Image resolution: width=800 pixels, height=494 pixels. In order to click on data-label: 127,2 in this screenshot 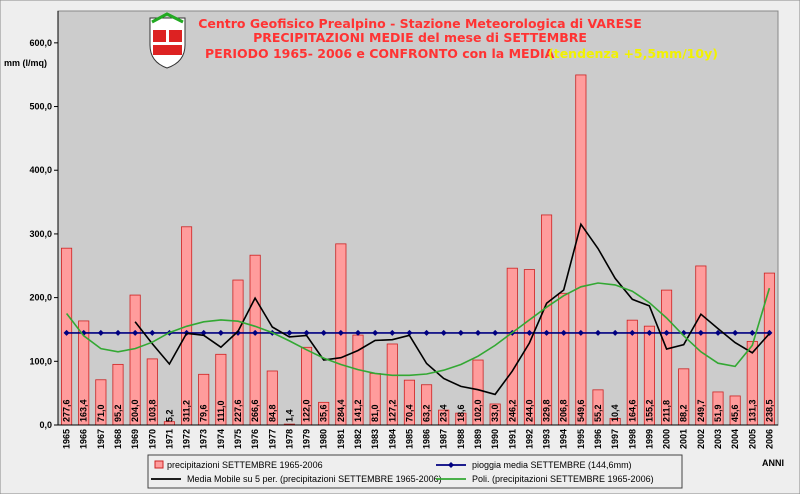, I will do `click(392, 410)`.